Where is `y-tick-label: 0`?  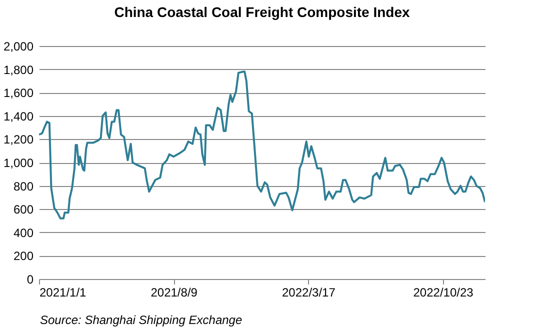 y-tick-label: 0 is located at coordinates (30, 279).